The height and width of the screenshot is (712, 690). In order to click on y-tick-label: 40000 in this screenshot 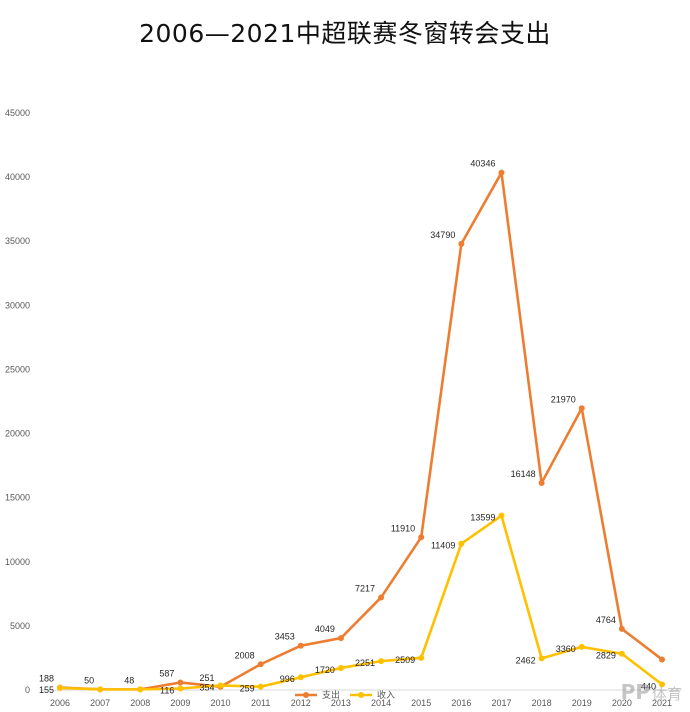, I will do `click(17, 177)`.